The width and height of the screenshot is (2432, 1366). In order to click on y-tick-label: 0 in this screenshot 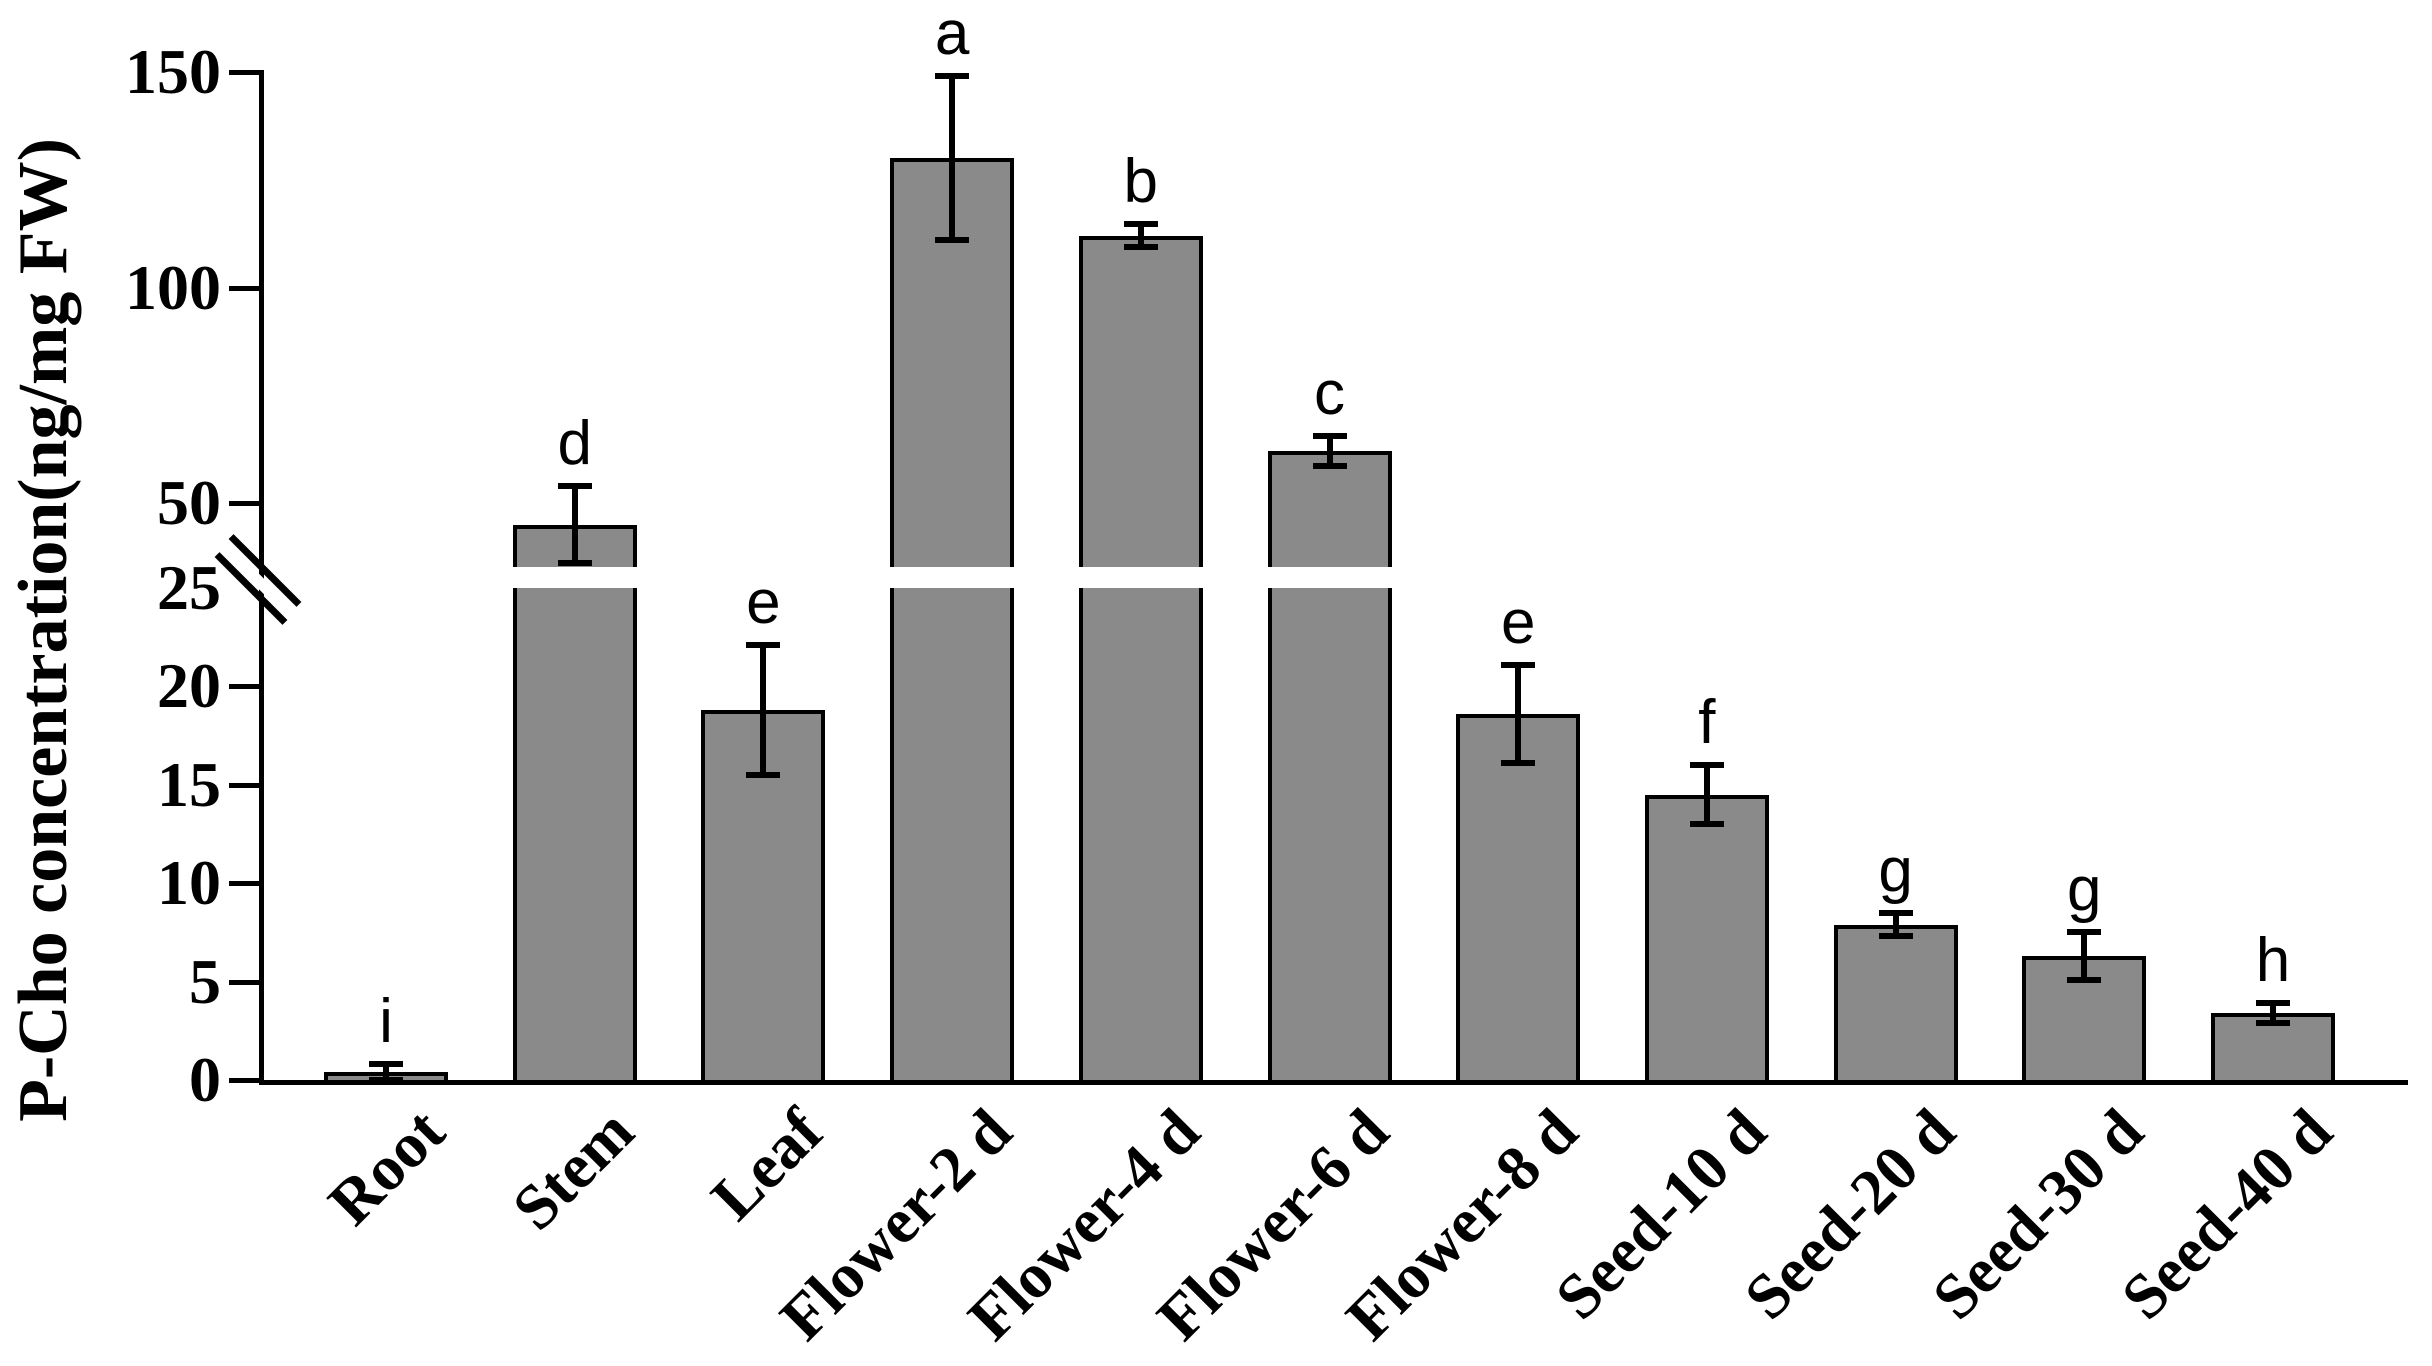, I will do `click(205, 1079)`.